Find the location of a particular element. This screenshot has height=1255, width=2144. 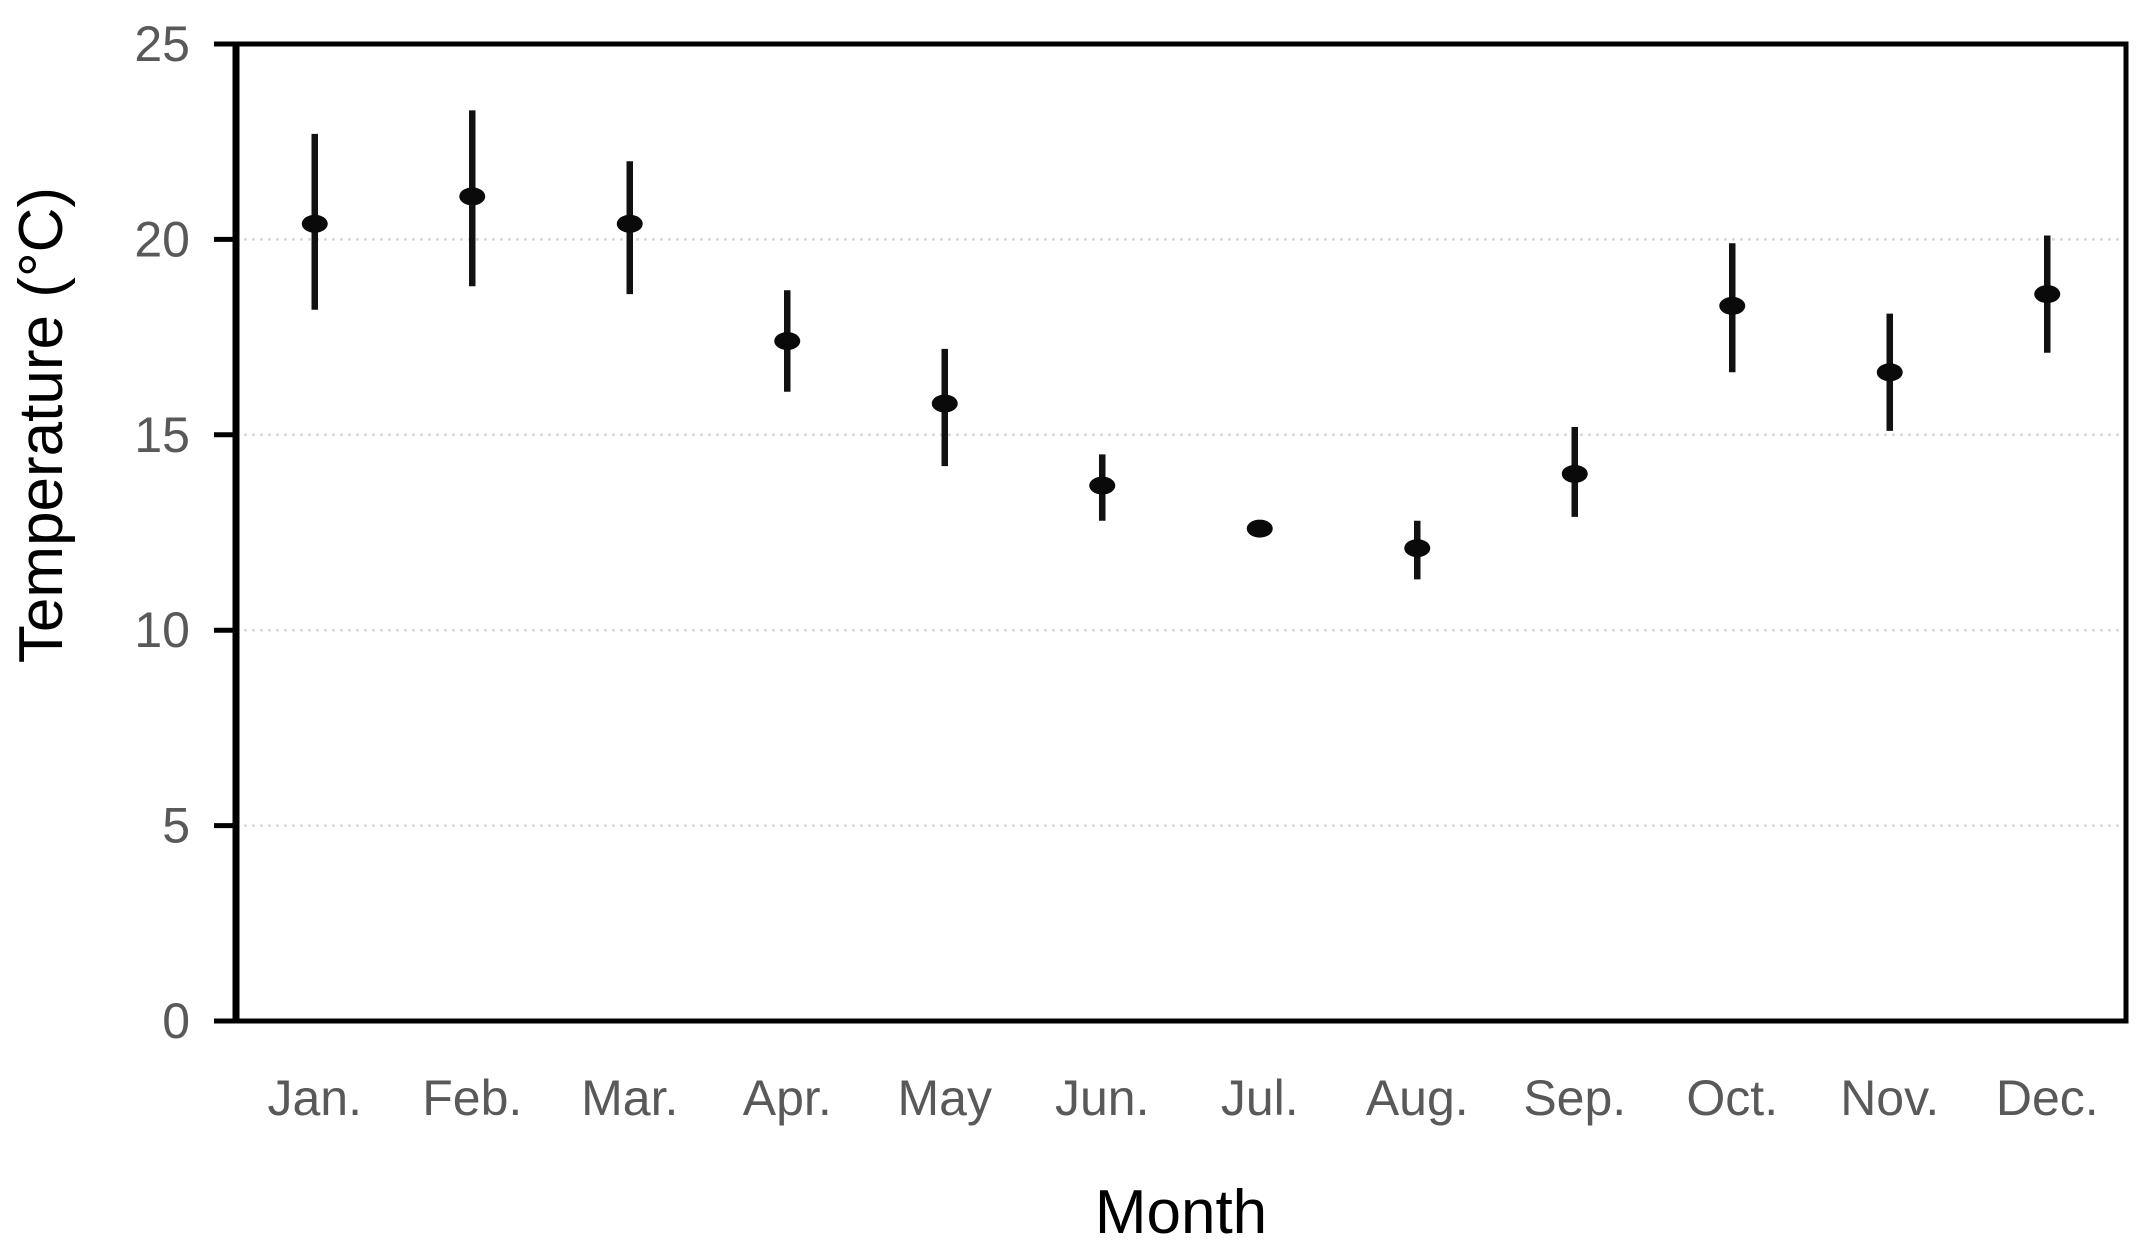

y-tick-label-0: 0 is located at coordinates (176, 1021).